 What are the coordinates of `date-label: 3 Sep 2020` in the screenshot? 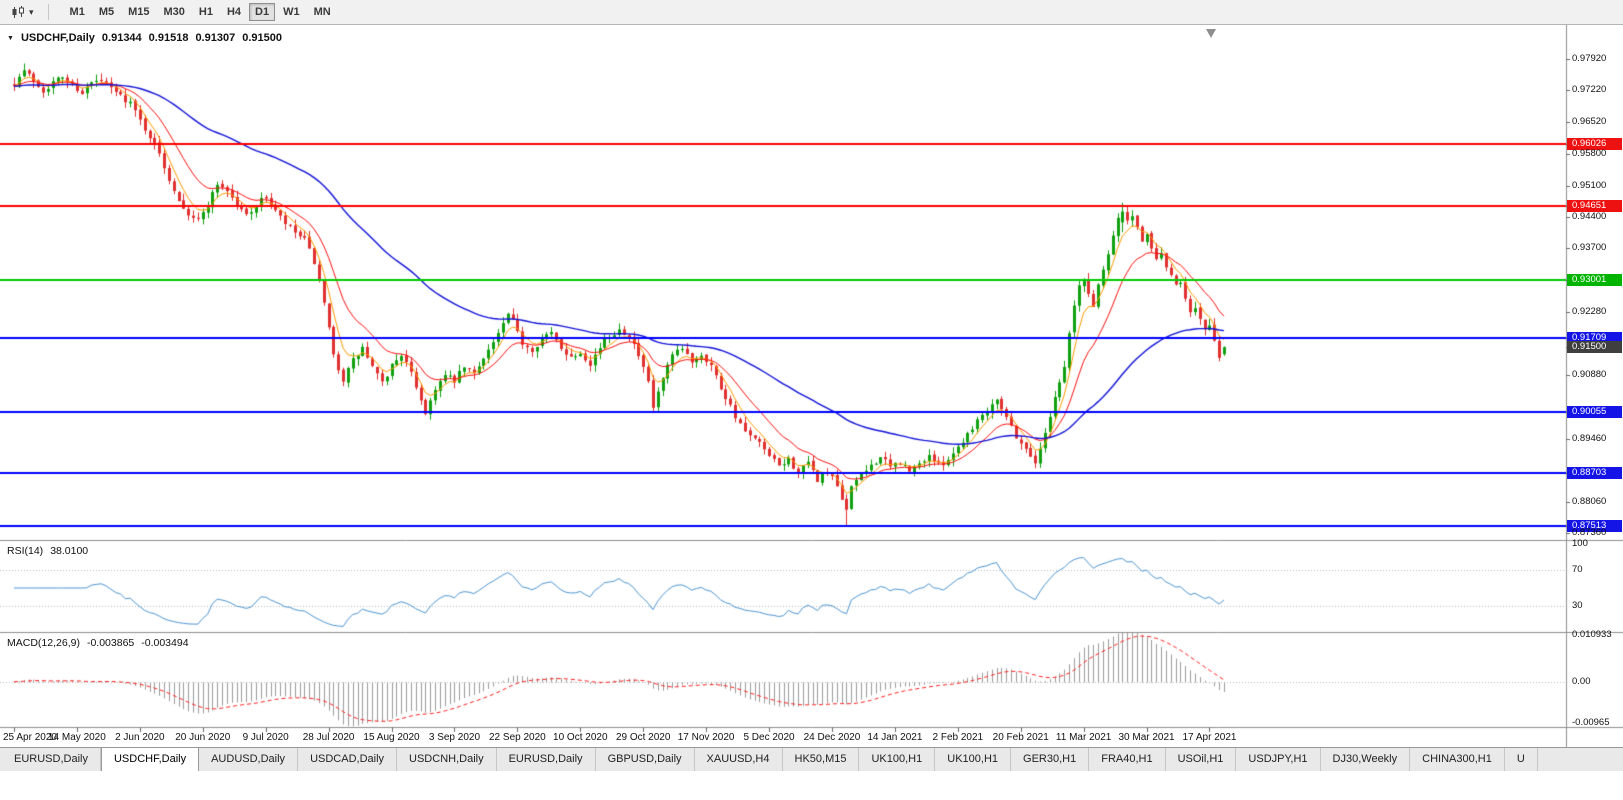 It's located at (454, 737).